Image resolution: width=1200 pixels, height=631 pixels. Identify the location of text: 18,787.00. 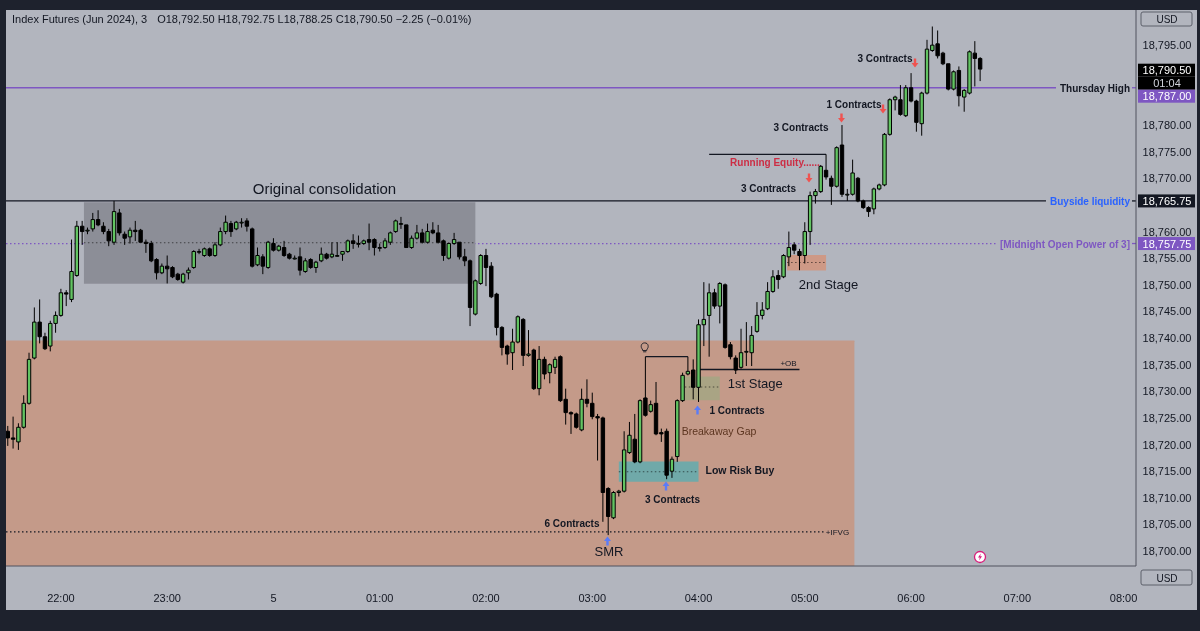
(1167, 96).